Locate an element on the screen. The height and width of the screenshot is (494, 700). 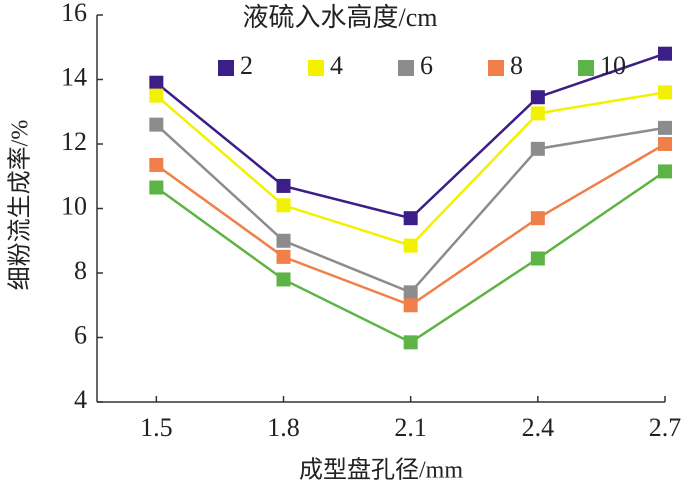
x-tick-label: 2.4 is located at coordinates (538, 427).